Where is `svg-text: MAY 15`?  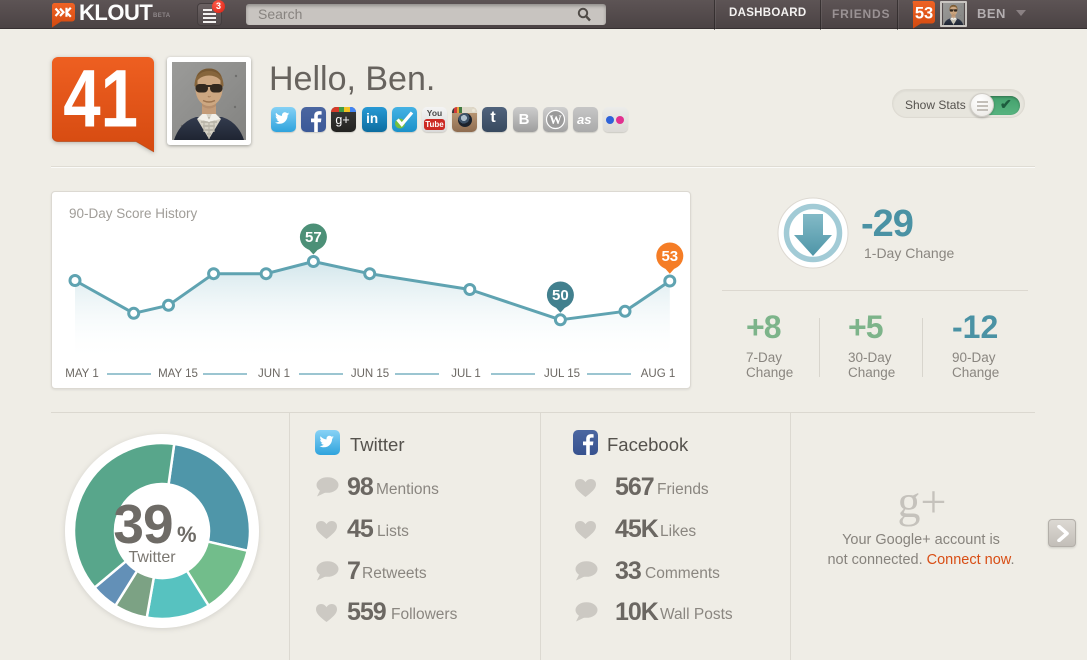 svg-text: MAY 15 is located at coordinates (178, 374).